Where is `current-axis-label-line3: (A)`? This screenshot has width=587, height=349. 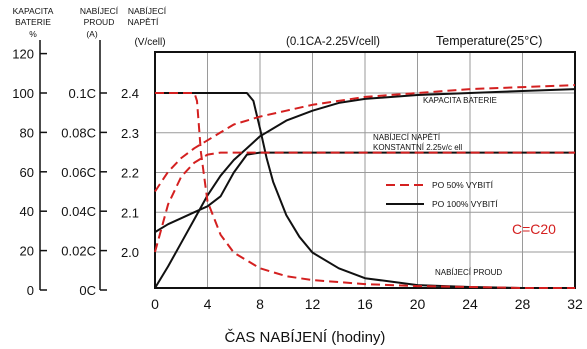
current-axis-label-line3: (A) is located at coordinates (92, 34).